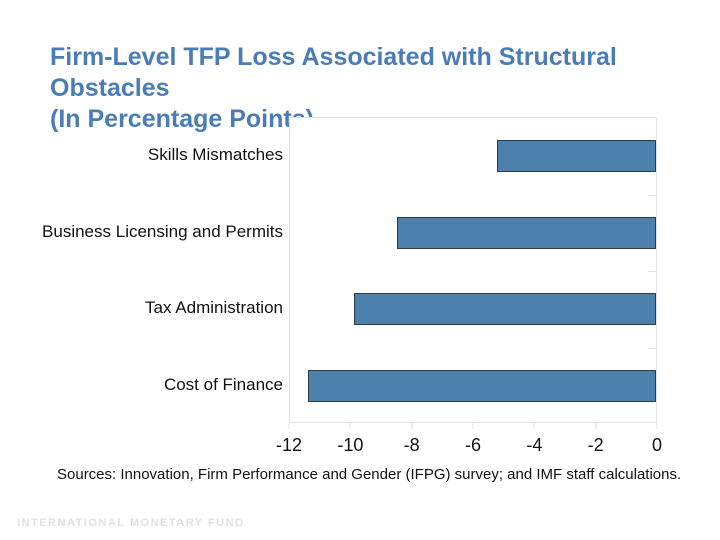  What do you see at coordinates (595, 445) in the screenshot?
I see `x-axis-tick-label: -2` at bounding box center [595, 445].